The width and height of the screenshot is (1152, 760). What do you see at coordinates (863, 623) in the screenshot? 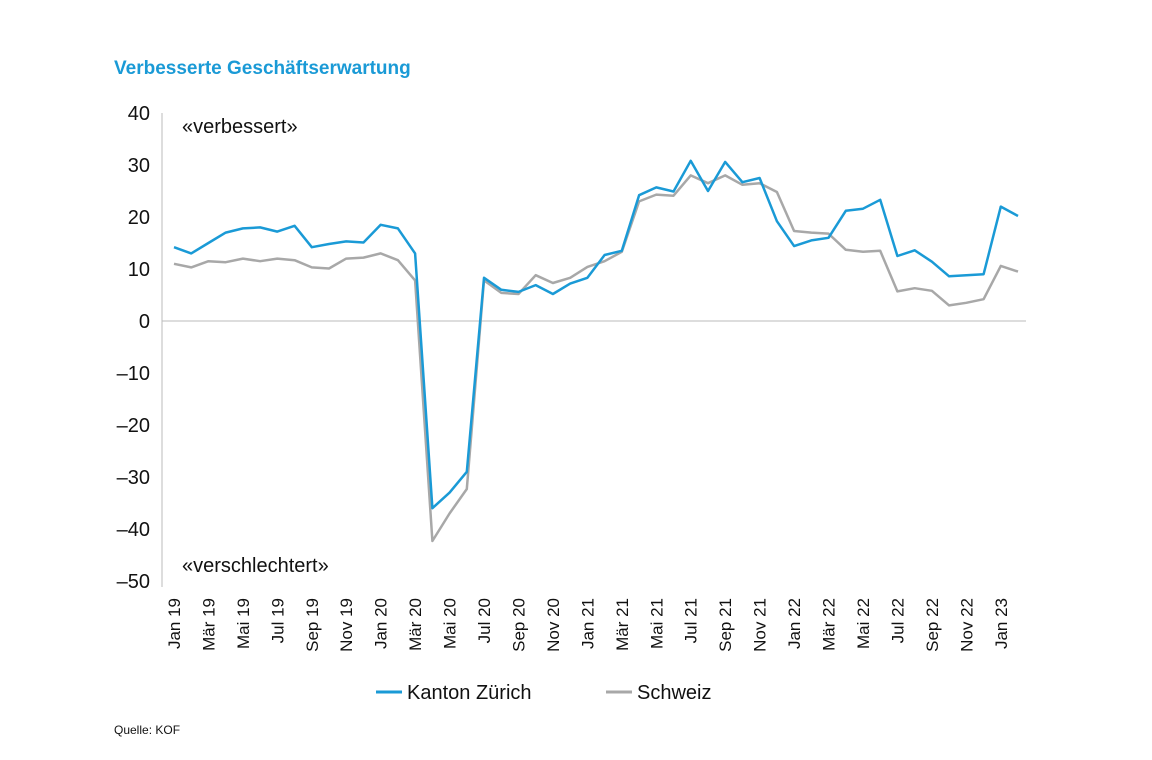
I see `x-tick-label: Mai 22` at bounding box center [863, 623].